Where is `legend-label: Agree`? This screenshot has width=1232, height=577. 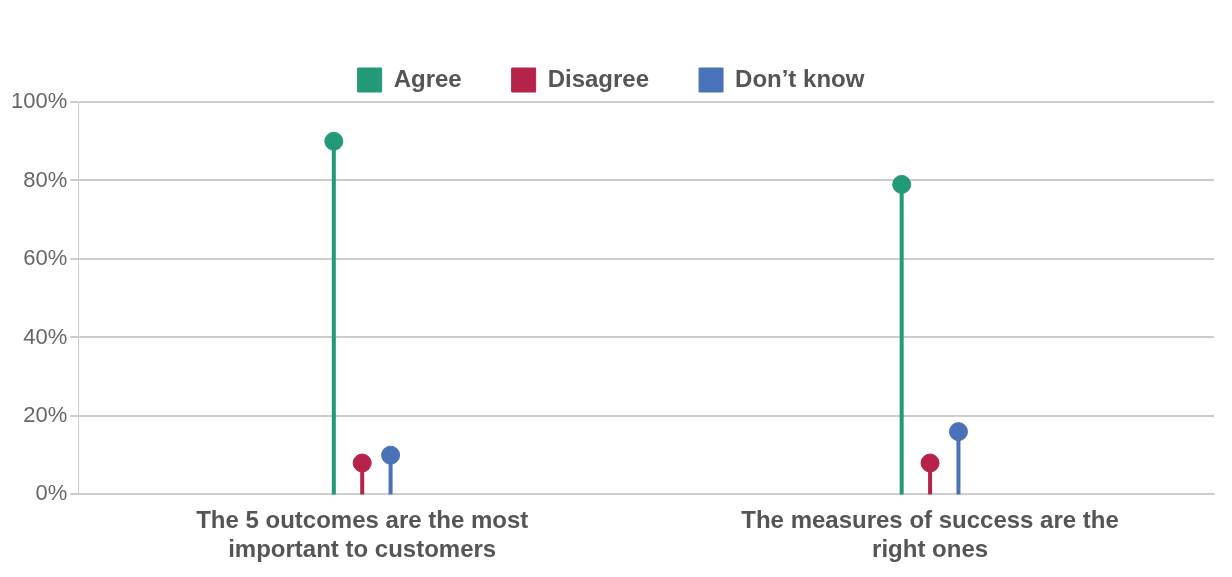
legend-label: Agree is located at coordinates (427, 78).